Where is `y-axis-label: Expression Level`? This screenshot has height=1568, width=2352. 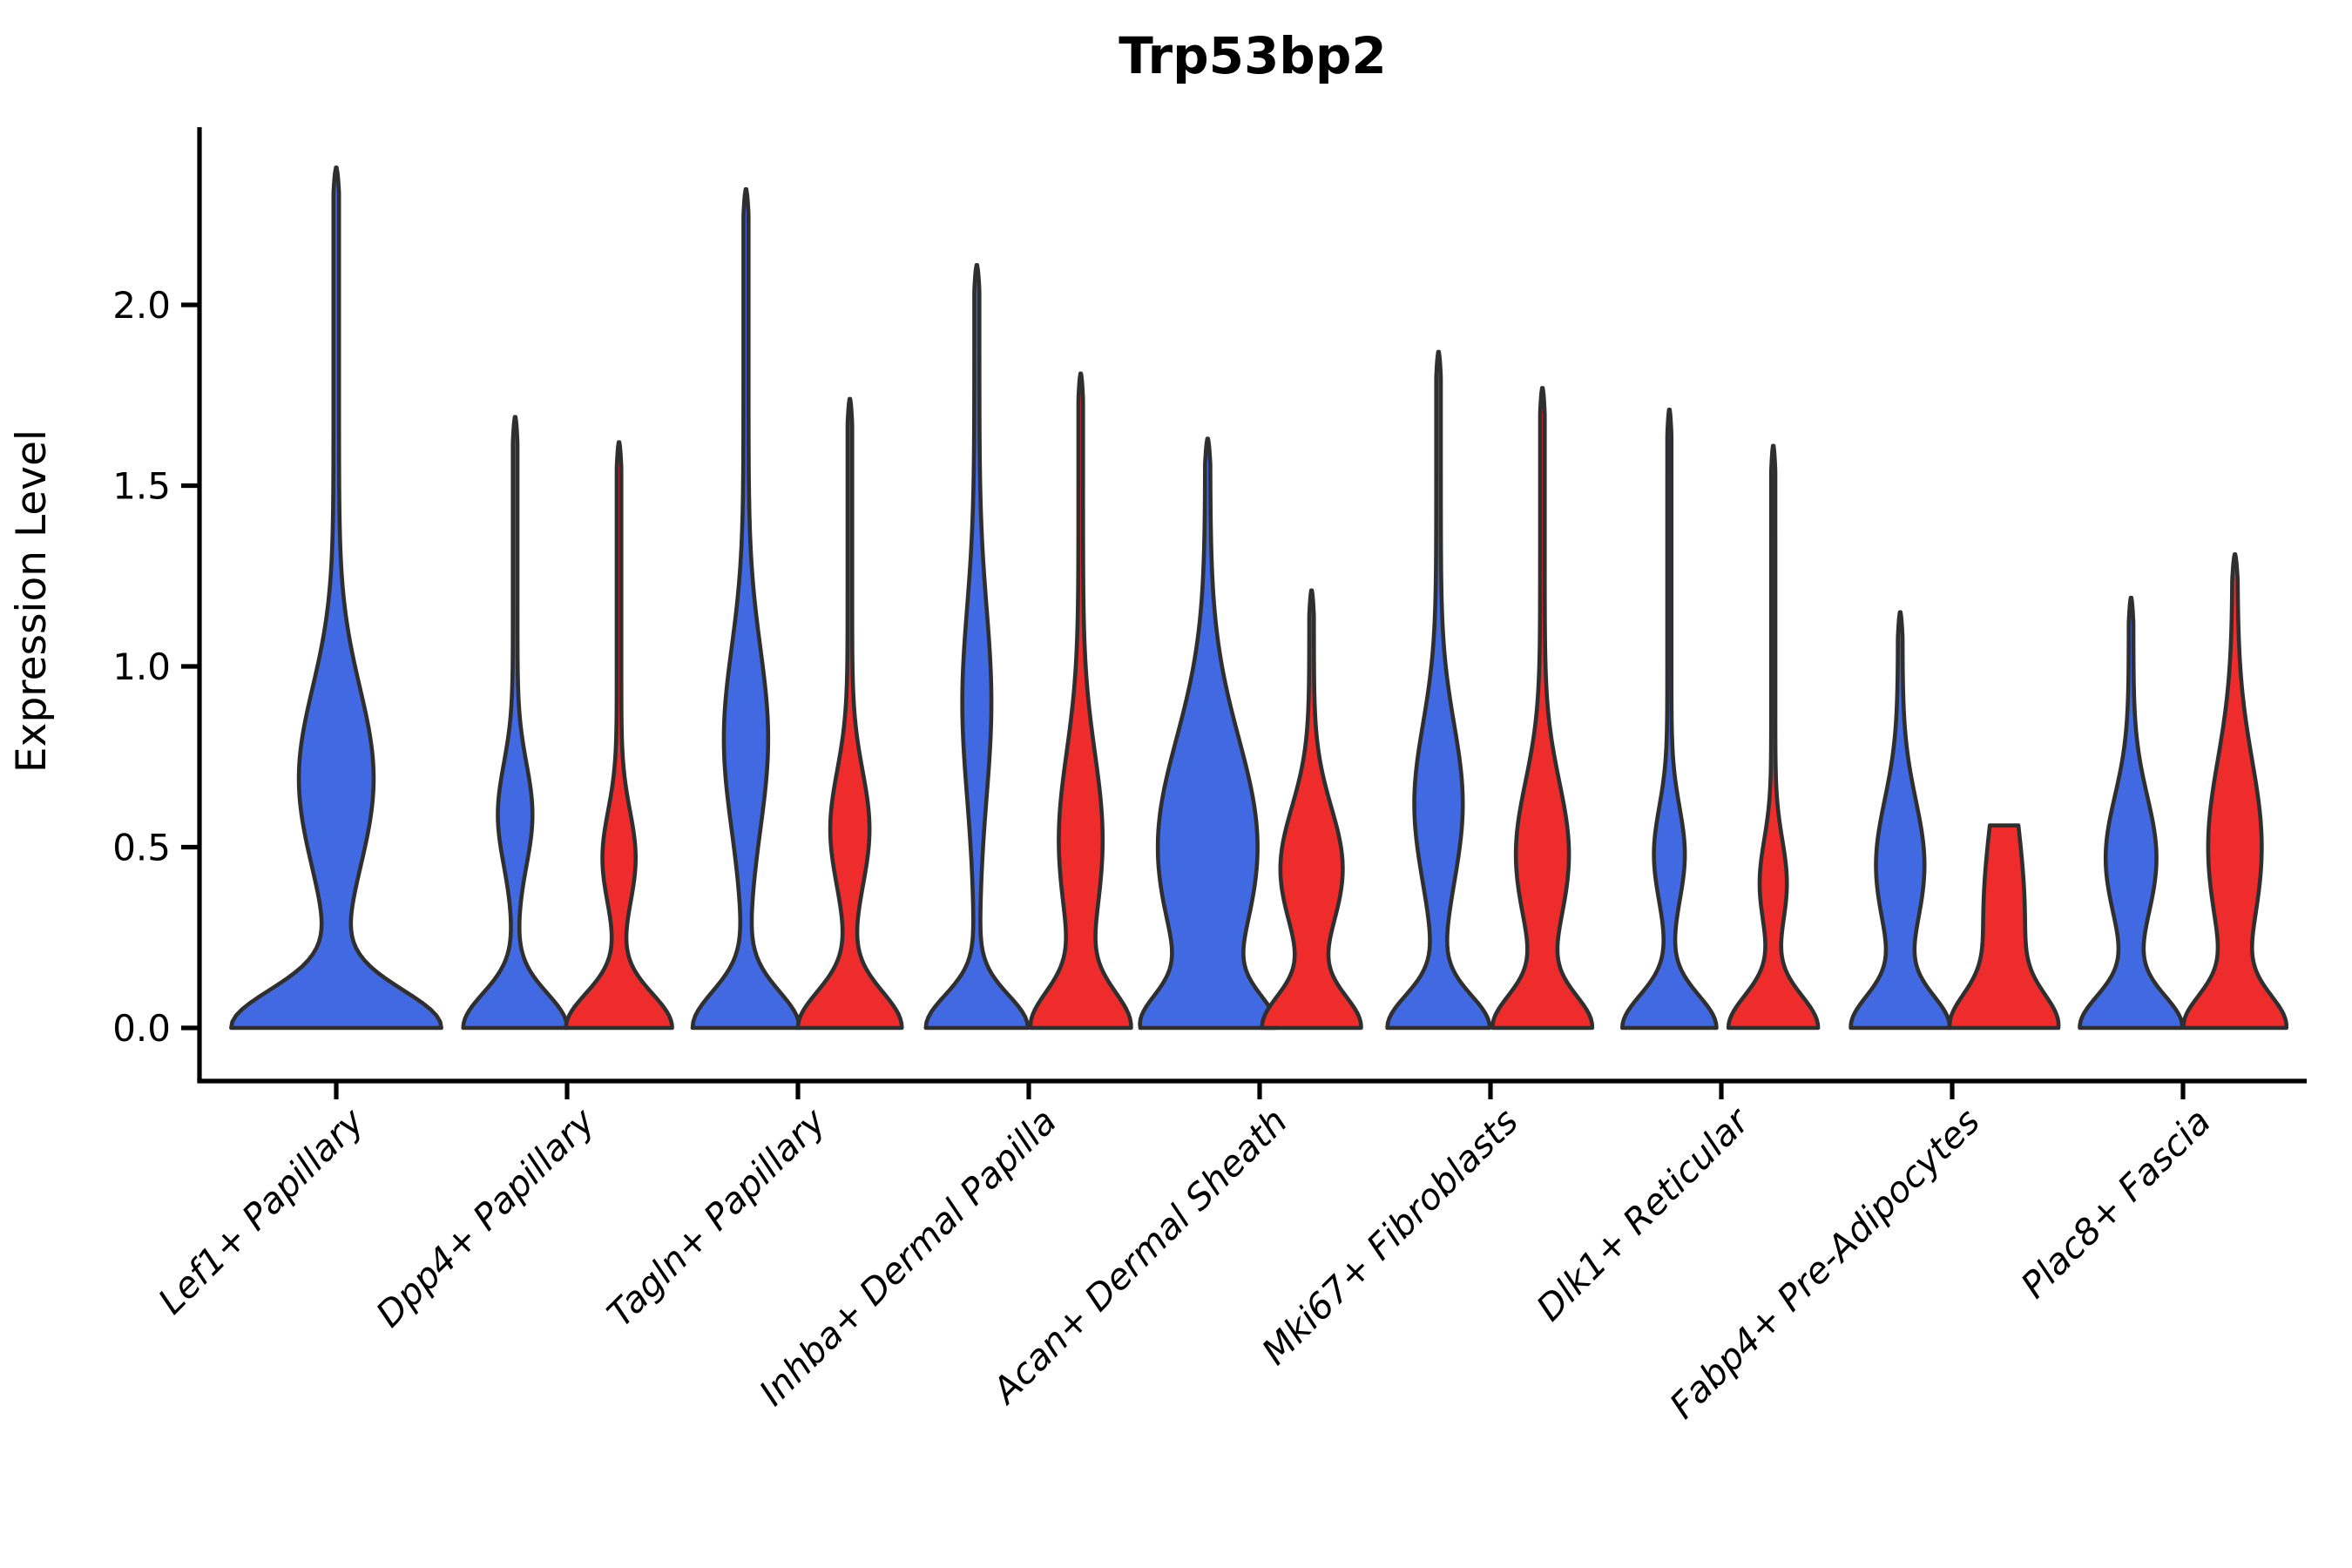 y-axis-label: Expression Level is located at coordinates (32, 601).